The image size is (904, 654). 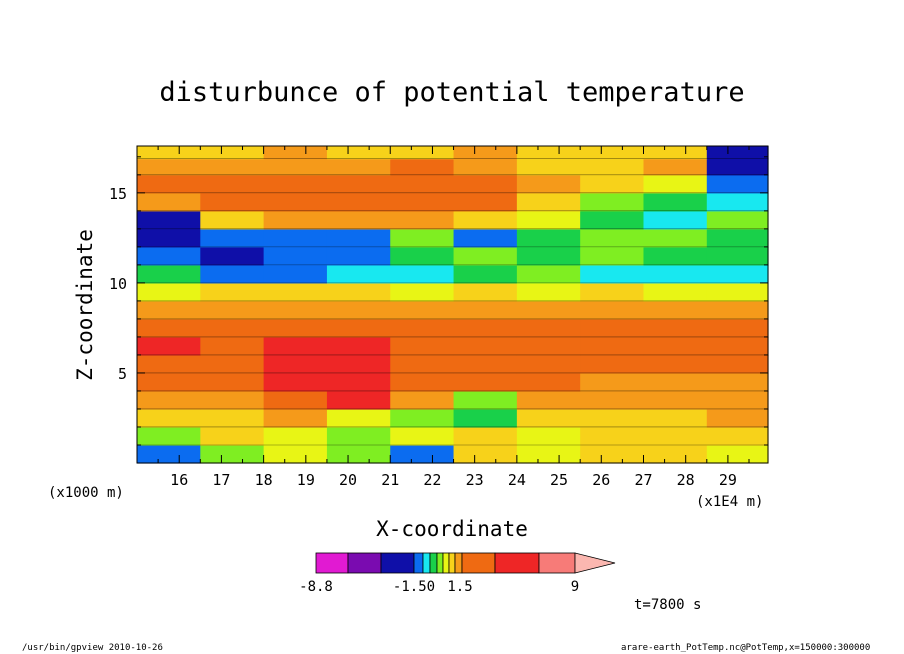 I want to click on x-axis-unit: (x1E4 m), so click(x=729, y=502).